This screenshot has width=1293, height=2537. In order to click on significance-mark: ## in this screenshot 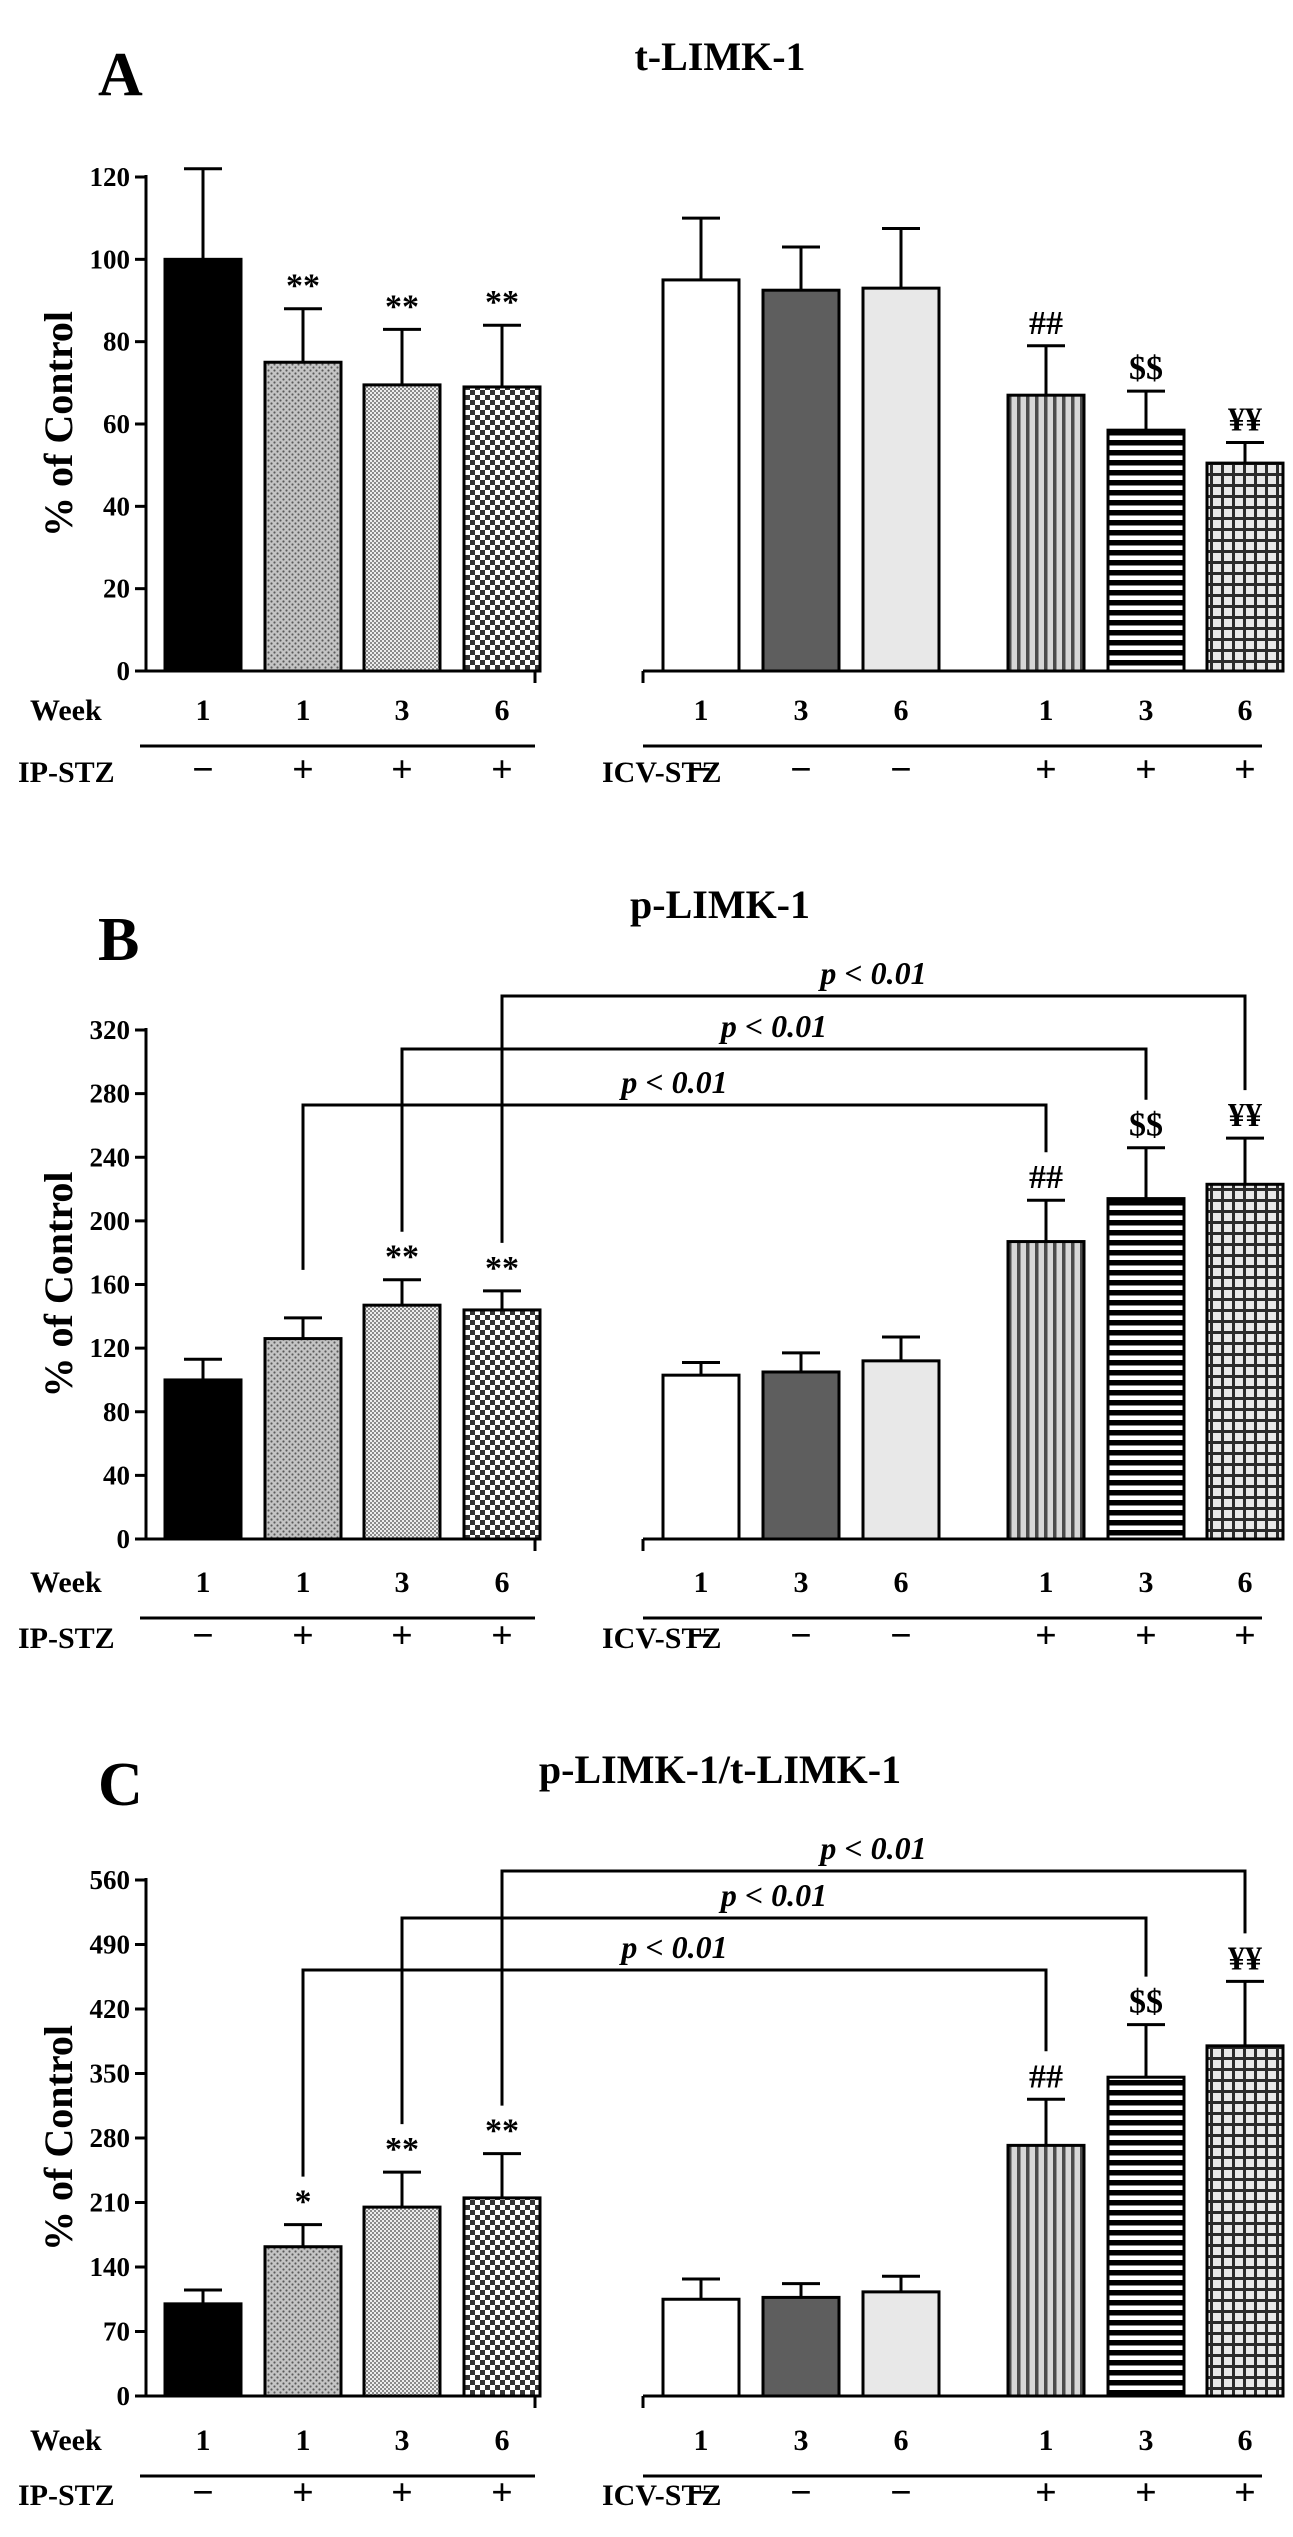, I will do `click(1046, 1177)`.